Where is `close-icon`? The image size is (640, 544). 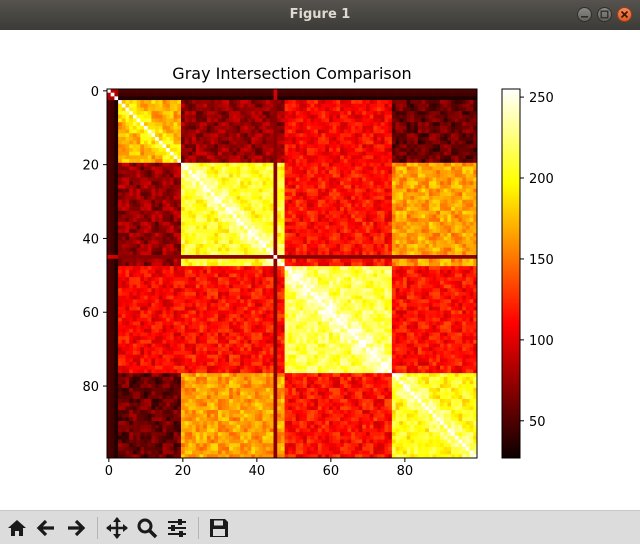
close-icon is located at coordinates (624, 14).